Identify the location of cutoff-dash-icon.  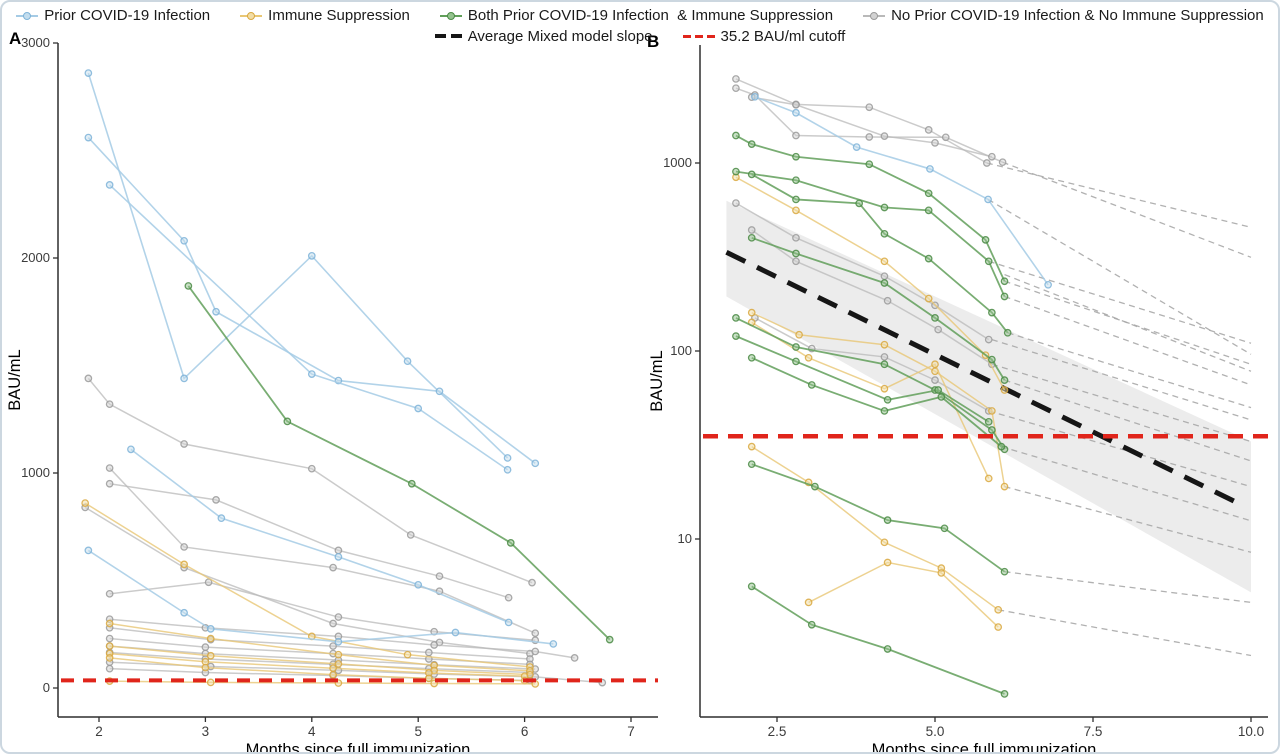
(698, 37).